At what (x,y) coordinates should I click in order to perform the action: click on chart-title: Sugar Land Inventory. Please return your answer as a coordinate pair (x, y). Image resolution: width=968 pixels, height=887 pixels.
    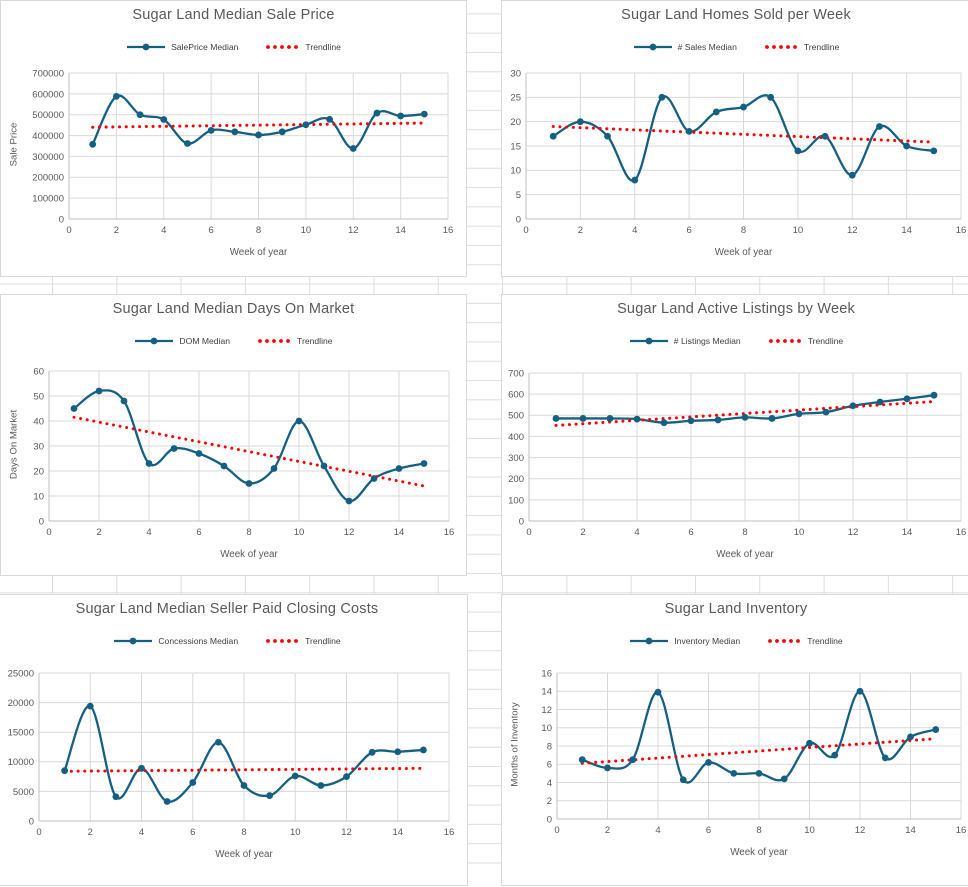
    Looking at the image, I should click on (736, 609).